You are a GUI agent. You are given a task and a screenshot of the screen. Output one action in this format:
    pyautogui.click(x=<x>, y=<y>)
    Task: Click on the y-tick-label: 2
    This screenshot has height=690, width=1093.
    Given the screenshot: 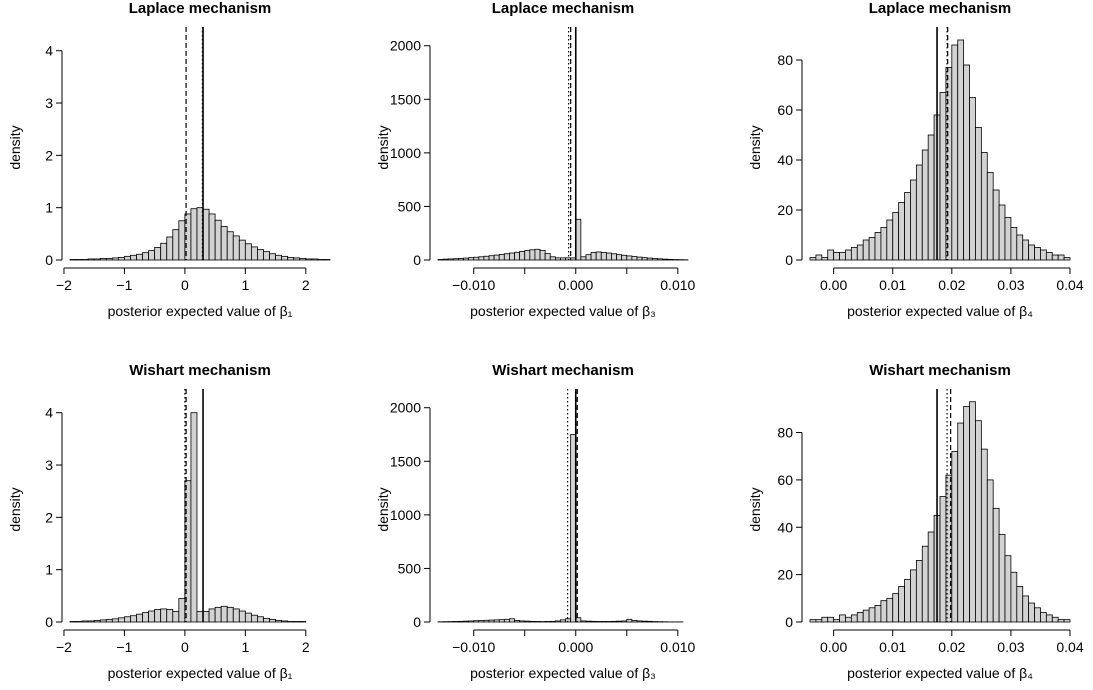 What is the action you would take?
    pyautogui.click(x=49, y=517)
    